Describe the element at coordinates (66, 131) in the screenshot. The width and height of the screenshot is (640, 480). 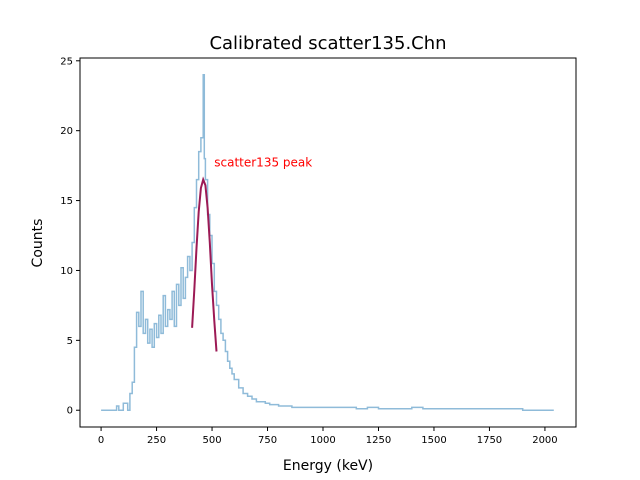
I see `y-tick-label: 20` at that location.